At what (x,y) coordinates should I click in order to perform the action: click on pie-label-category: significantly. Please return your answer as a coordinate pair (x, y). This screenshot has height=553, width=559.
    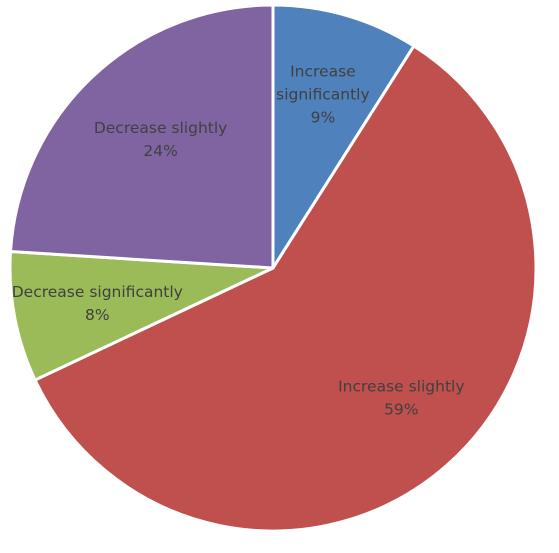
    Looking at the image, I should click on (323, 94).